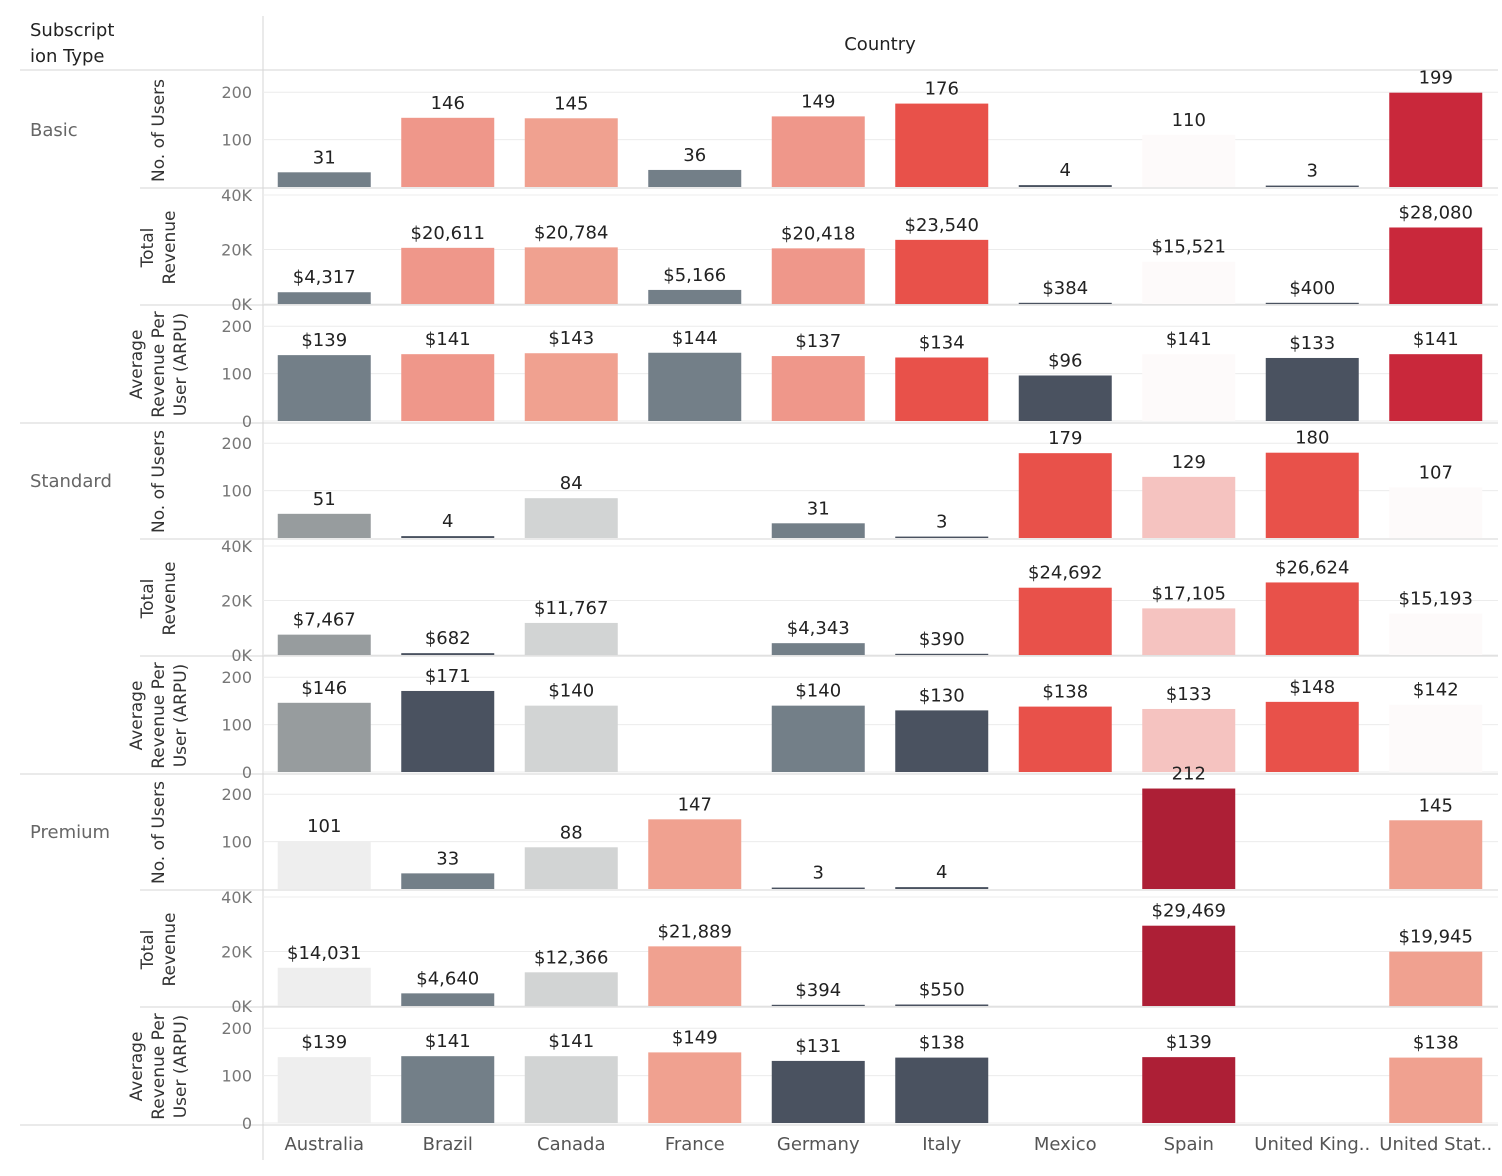 This screenshot has height=1176, width=1502. Describe the element at coordinates (1189, 965) in the screenshot. I see `bar-premium-revenue-spain` at that location.